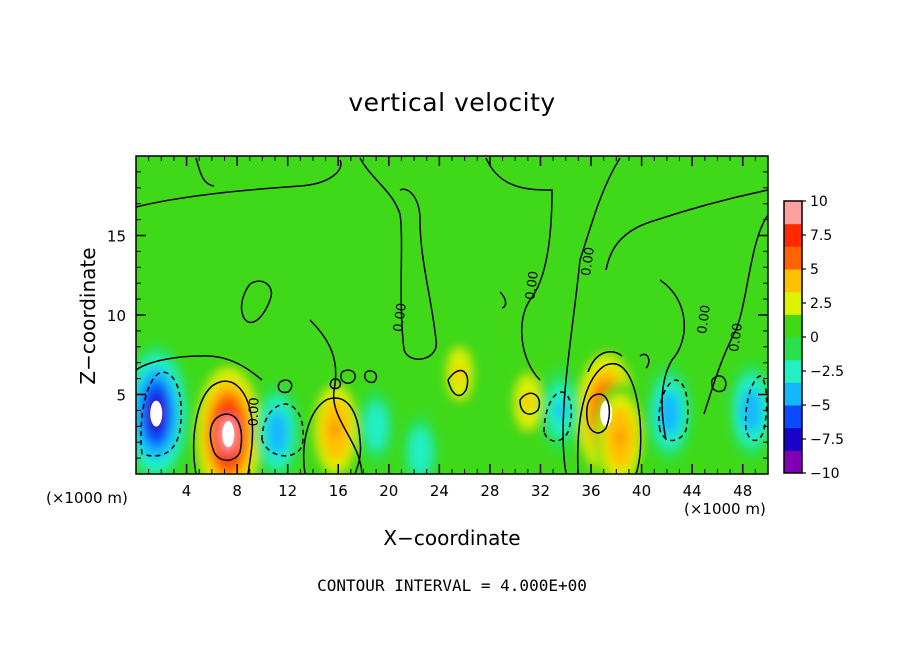  I want to click on x-tick-label: 24, so click(439, 491).